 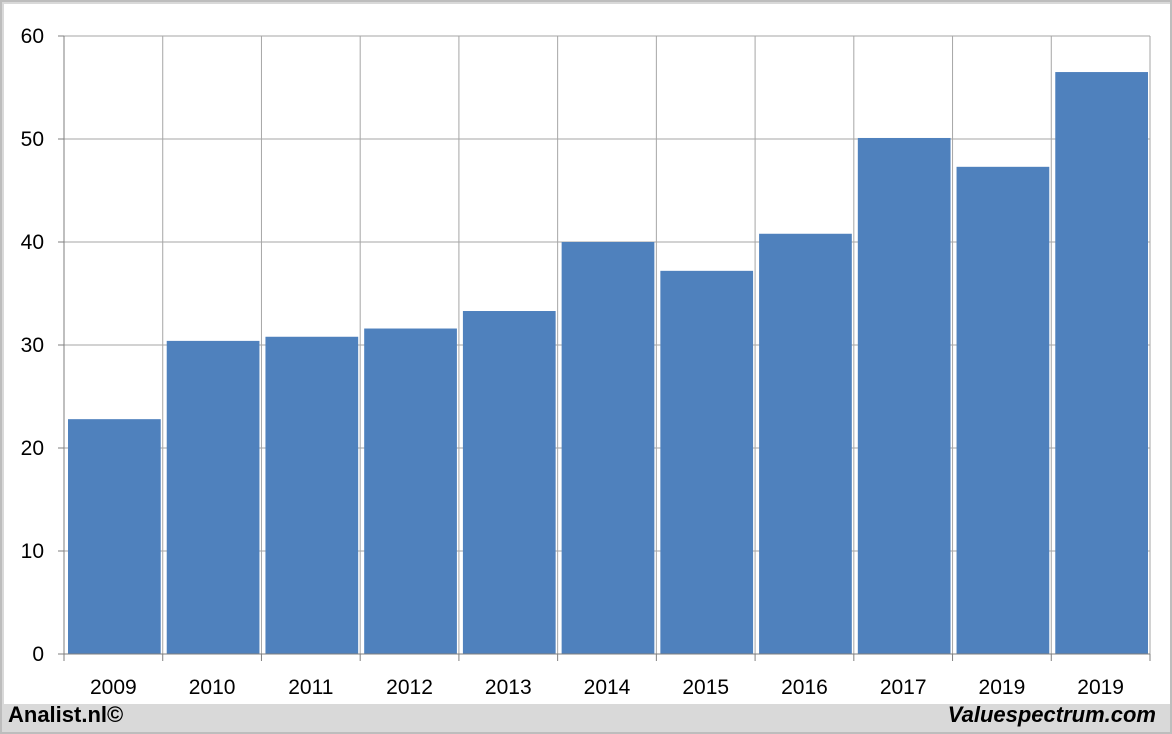 I want to click on y-tick-label: 10, so click(x=32, y=551).